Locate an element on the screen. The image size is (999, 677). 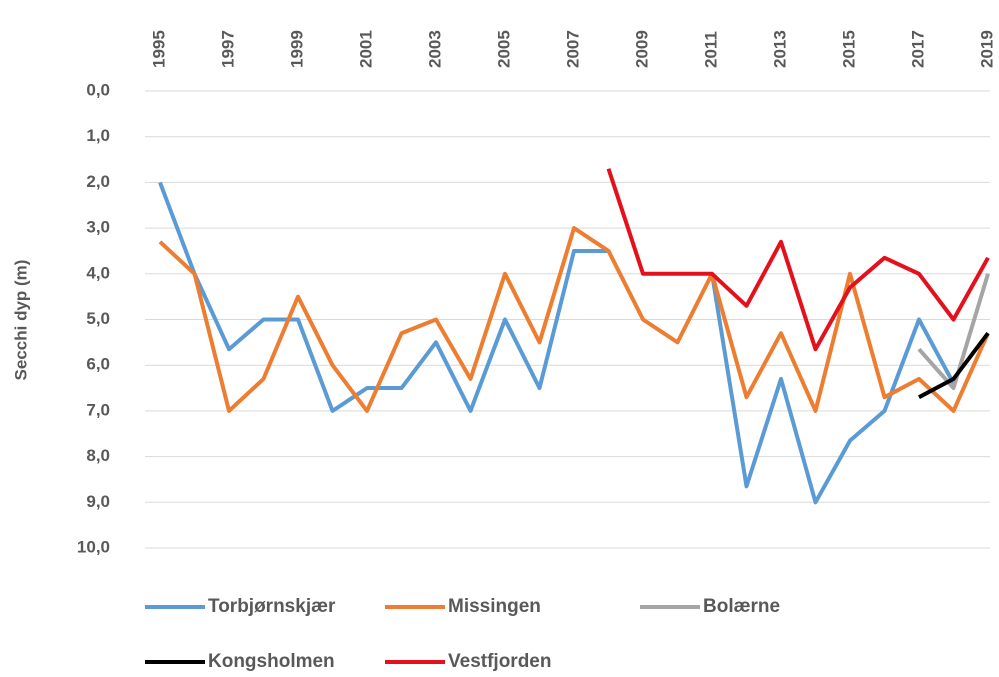
y-tick-label: 3,0 is located at coordinates (98, 227).